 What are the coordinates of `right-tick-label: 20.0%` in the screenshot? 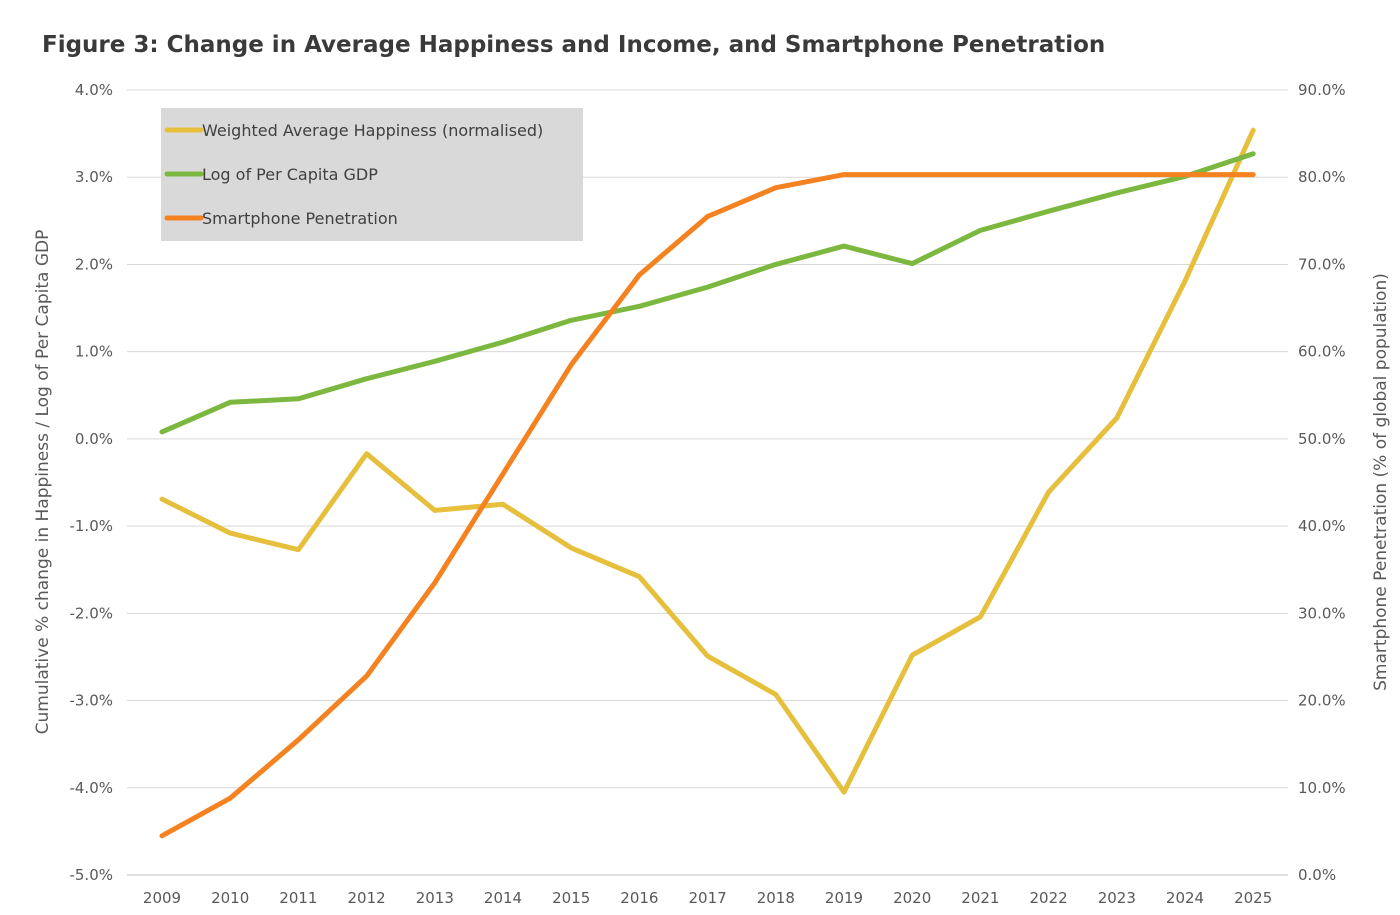 It's located at (1322, 701).